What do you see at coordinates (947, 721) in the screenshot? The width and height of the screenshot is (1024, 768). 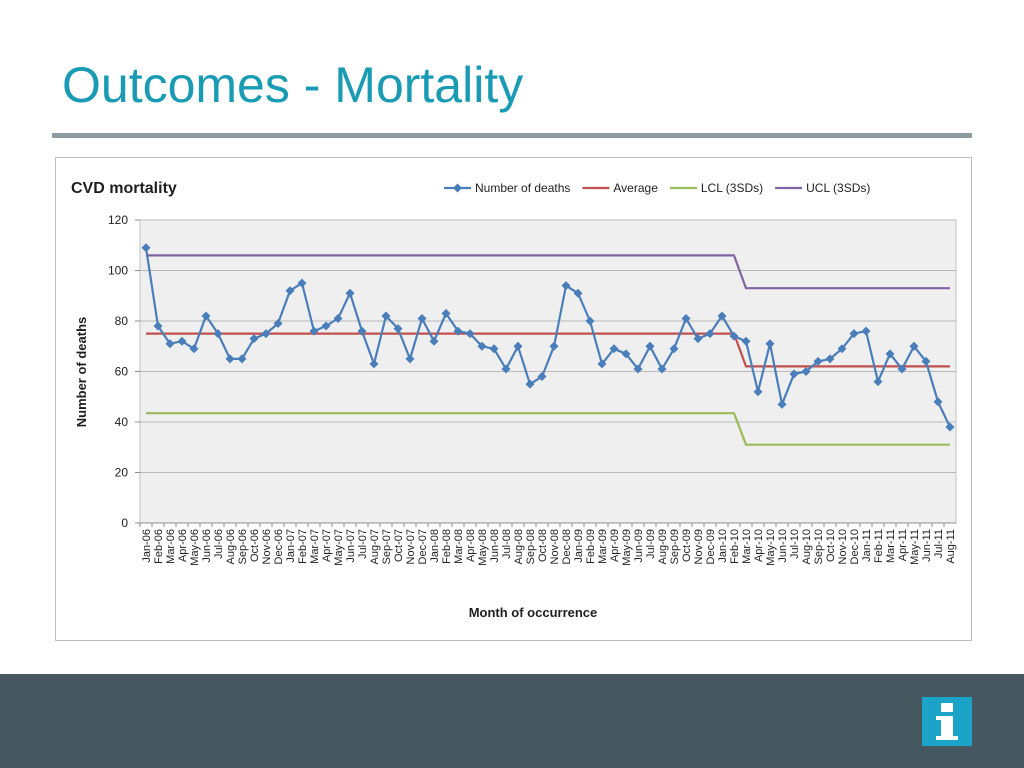 I see `info-i-icon` at bounding box center [947, 721].